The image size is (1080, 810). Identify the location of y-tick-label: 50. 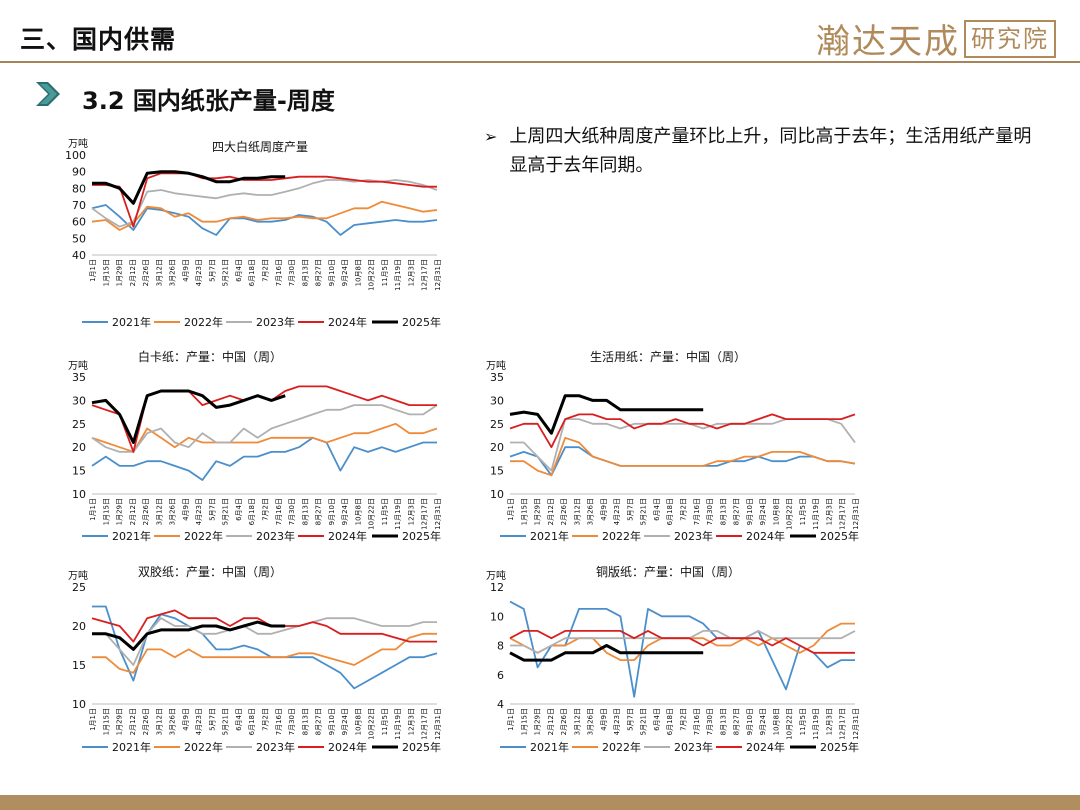
(79, 238).